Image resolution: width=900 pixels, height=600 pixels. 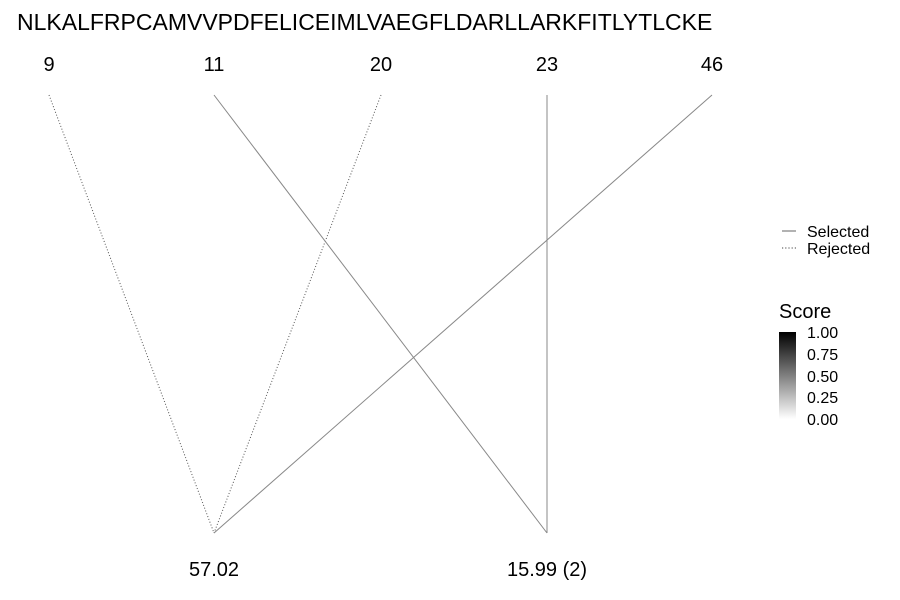 What do you see at coordinates (838, 249) in the screenshot?
I see `legend-rejected-label: Rejected` at bounding box center [838, 249].